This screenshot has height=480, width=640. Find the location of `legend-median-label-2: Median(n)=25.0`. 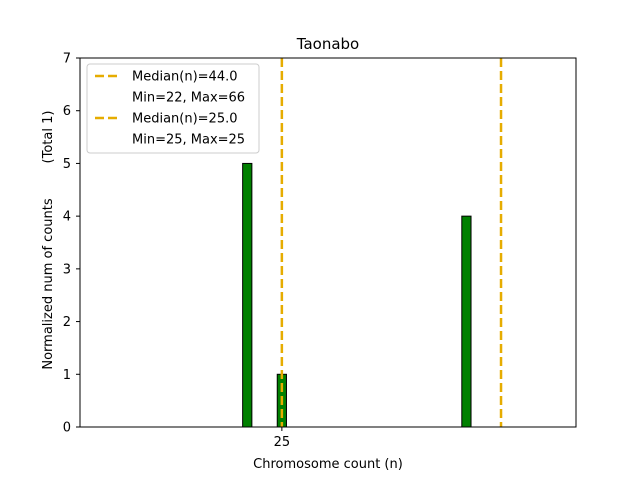

legend-median-label-2: Median(n)=25.0 is located at coordinates (185, 119).